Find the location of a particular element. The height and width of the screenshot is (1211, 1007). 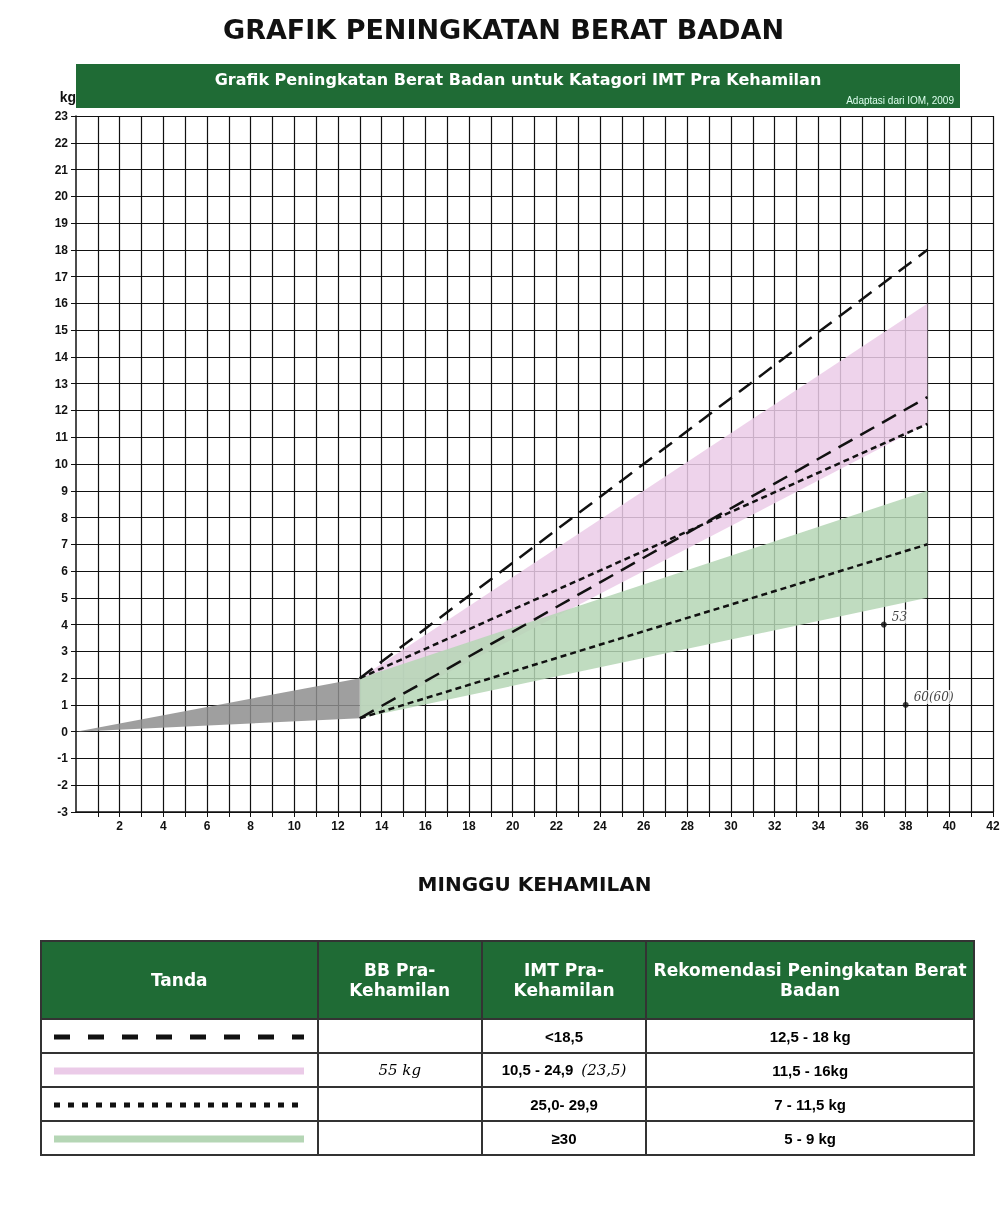

y-tick-label: 7 is located at coordinates (65, 544).